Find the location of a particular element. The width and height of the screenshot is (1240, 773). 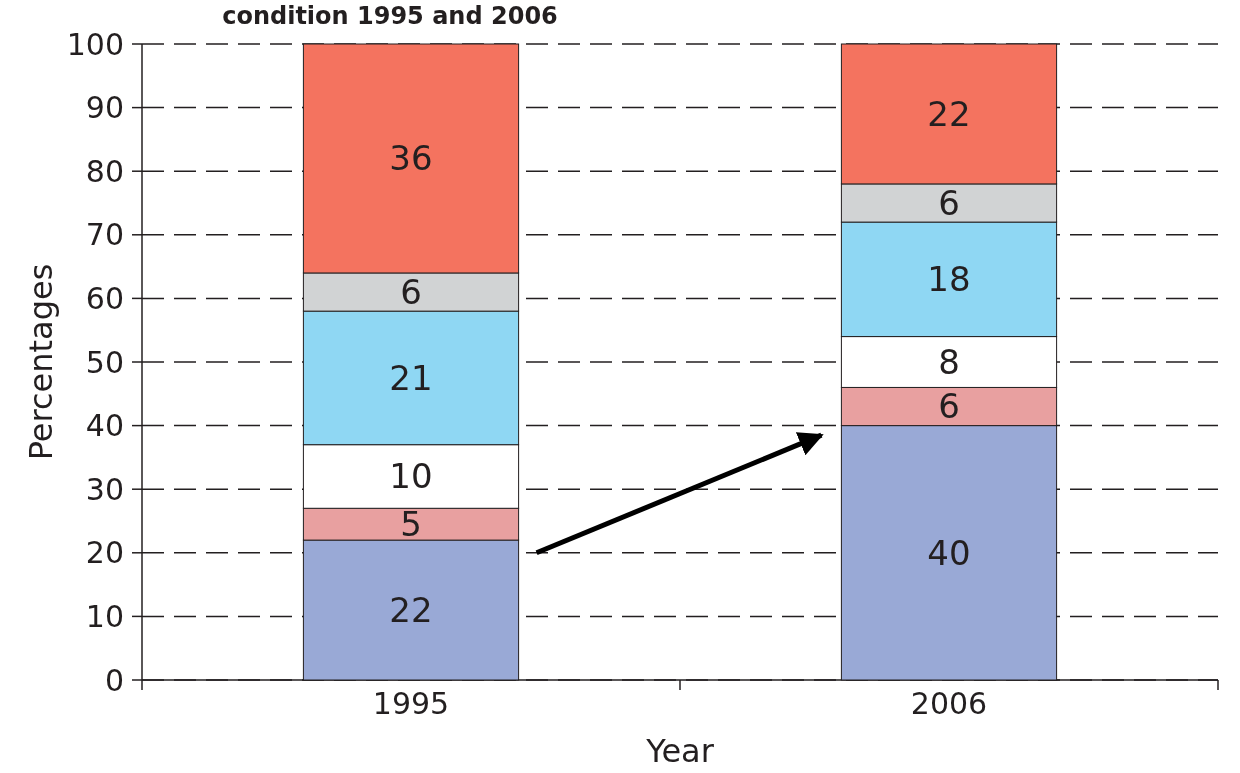

y-tick-label: 20 is located at coordinates (104, 553).